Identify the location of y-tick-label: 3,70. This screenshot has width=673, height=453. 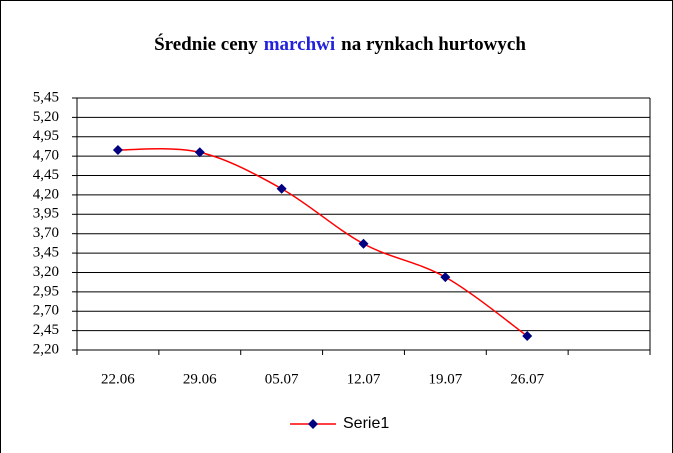
(46, 233).